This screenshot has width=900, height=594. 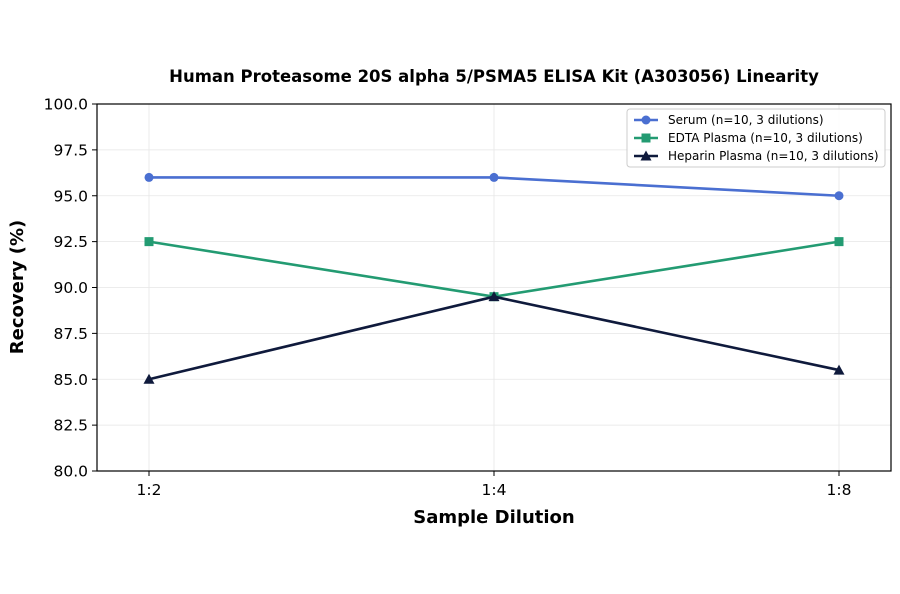 What do you see at coordinates (70, 196) in the screenshot?
I see `y-tick-label: 95.0` at bounding box center [70, 196].